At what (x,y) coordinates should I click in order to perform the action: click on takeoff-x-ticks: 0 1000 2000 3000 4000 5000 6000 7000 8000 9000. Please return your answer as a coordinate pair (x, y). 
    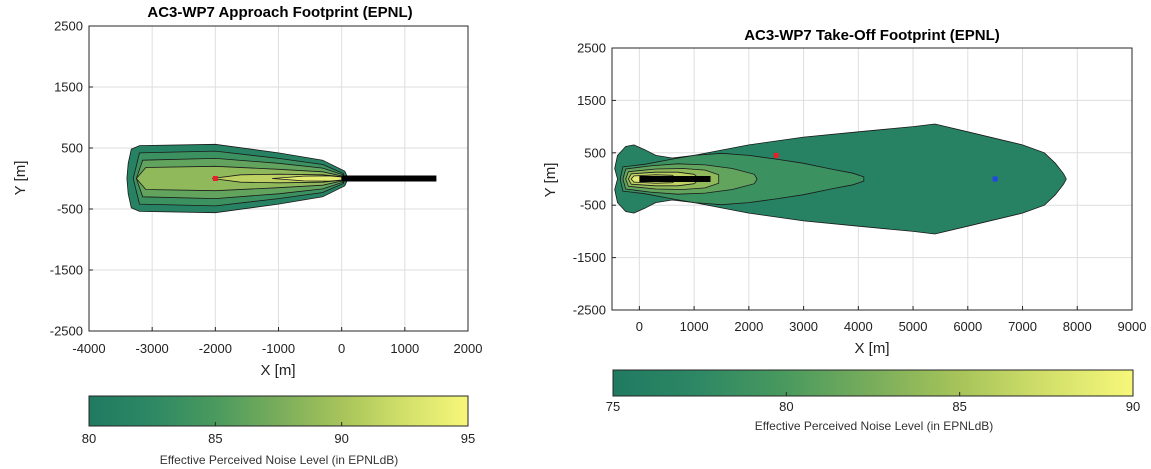
    Looking at the image, I should click on (891, 320).